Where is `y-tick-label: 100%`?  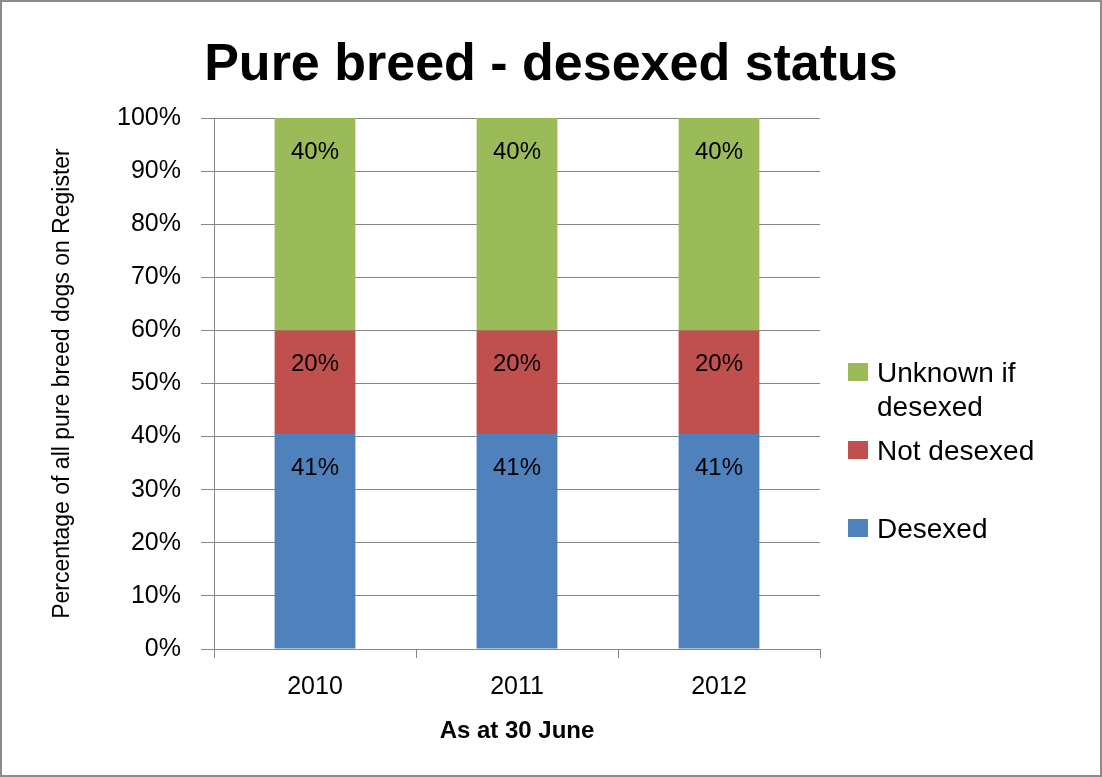
y-tick-label: 100% is located at coordinates (149, 115).